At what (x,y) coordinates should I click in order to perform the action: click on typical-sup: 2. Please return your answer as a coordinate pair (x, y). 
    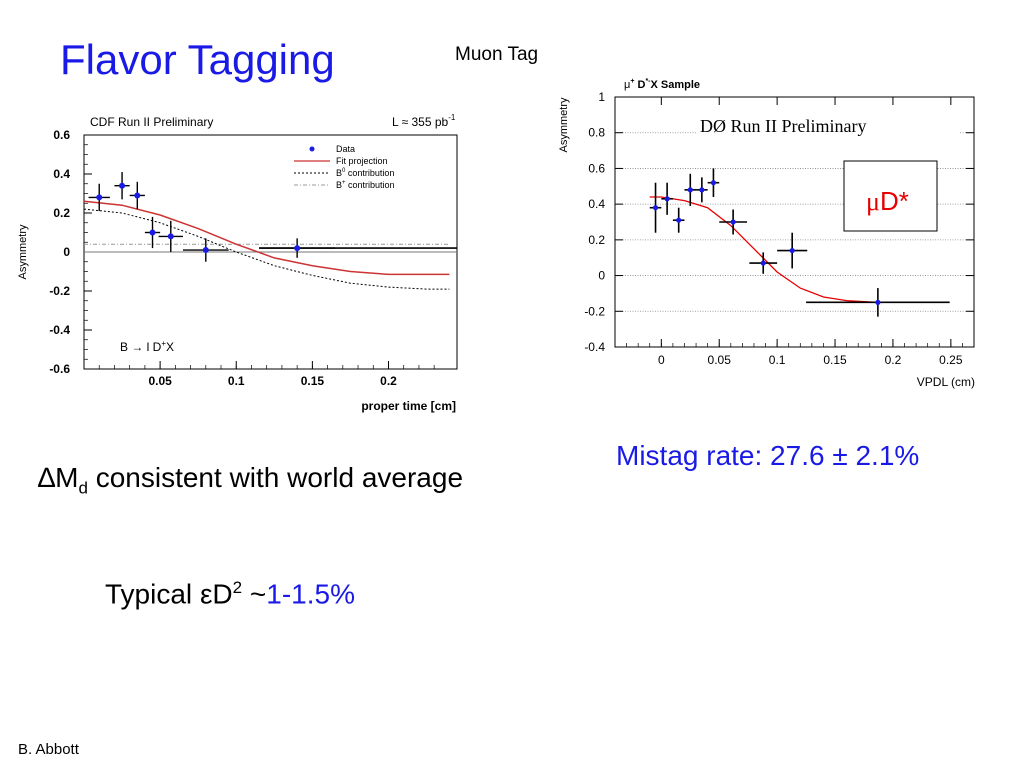
    Looking at the image, I should click on (237, 587).